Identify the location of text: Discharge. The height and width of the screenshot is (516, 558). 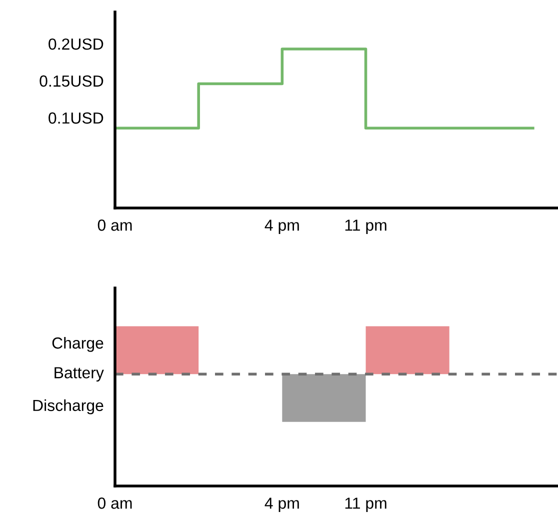
(68, 406).